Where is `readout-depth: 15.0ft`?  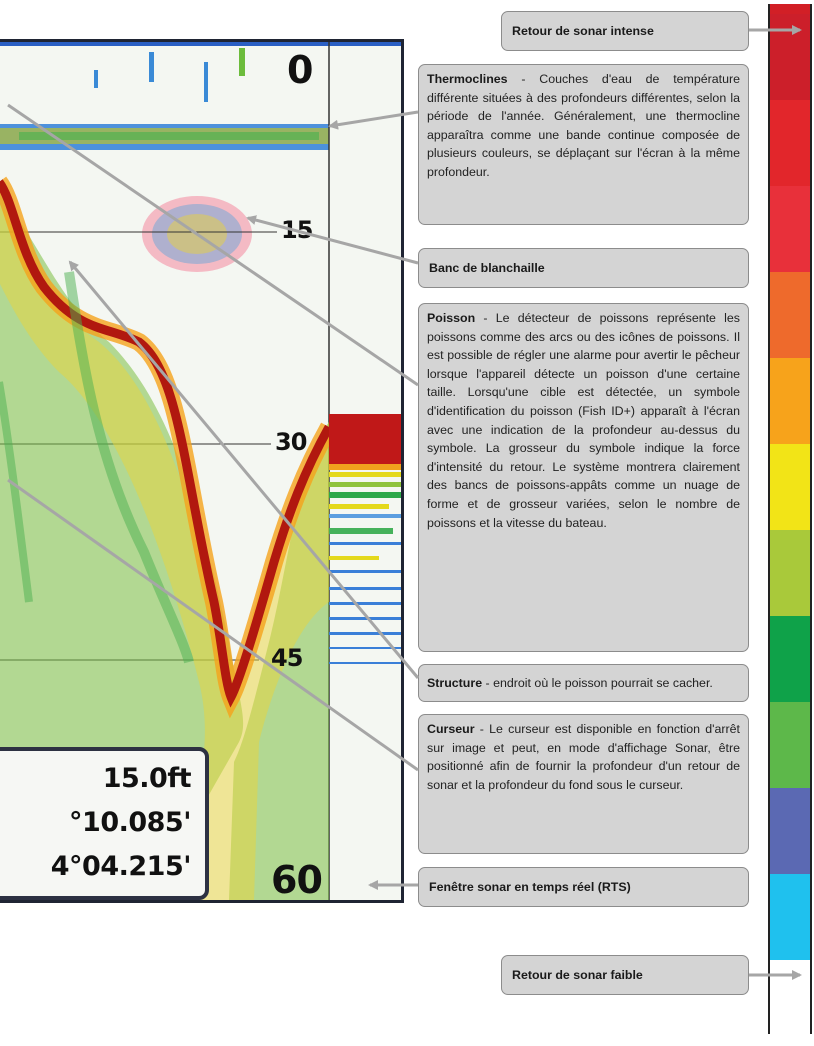
readout-depth: 15.0ft is located at coordinates (147, 778).